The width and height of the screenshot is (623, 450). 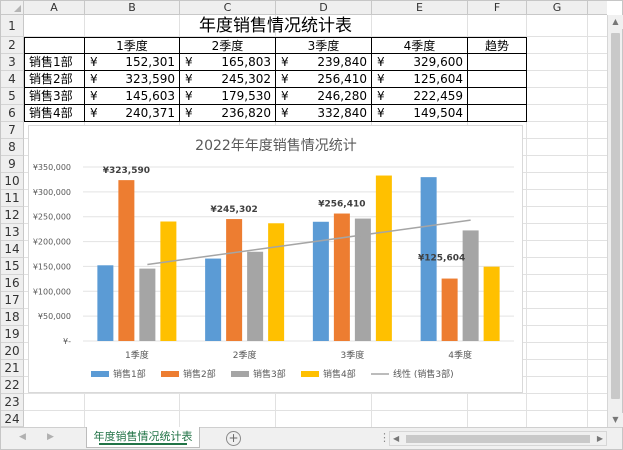 I want to click on row-header-7: 7, so click(x=12, y=130).